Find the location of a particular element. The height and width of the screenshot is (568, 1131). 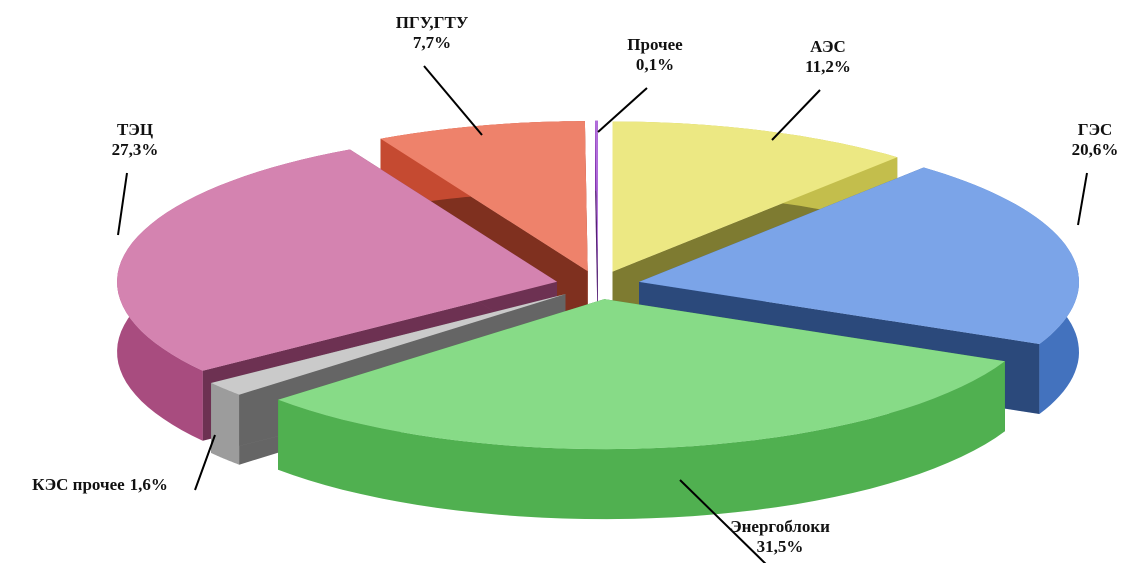

category-label: ПГУ,ГТУ is located at coordinates (432, 22).